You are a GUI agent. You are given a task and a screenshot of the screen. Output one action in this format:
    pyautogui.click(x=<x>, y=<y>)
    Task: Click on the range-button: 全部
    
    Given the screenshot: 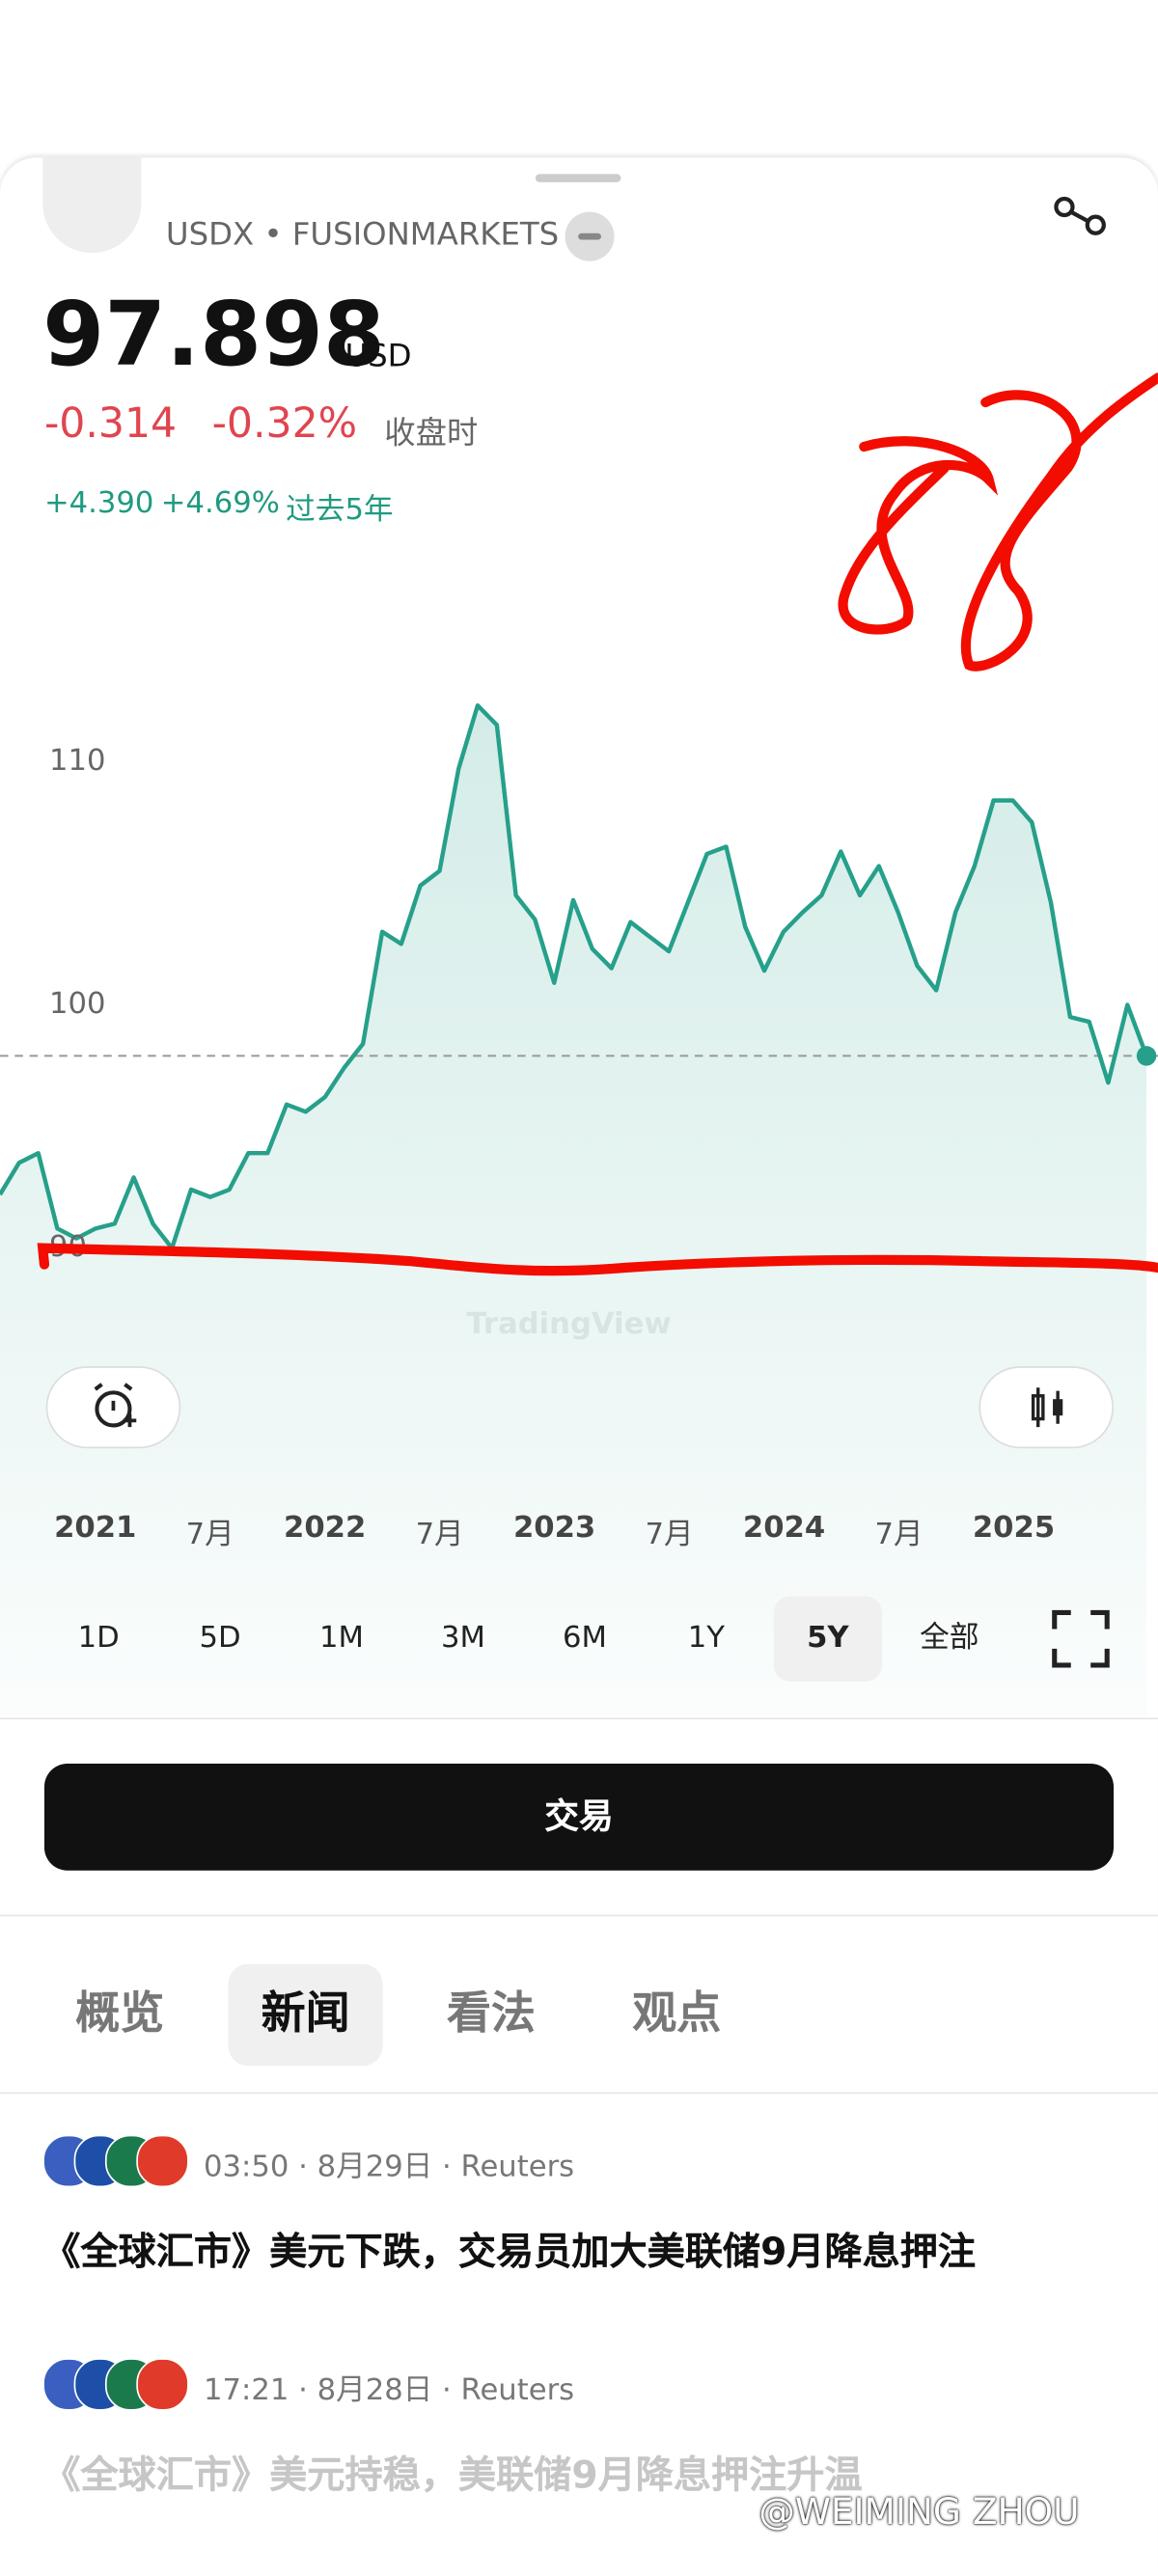 What is the action you would take?
    pyautogui.click(x=949, y=1638)
    